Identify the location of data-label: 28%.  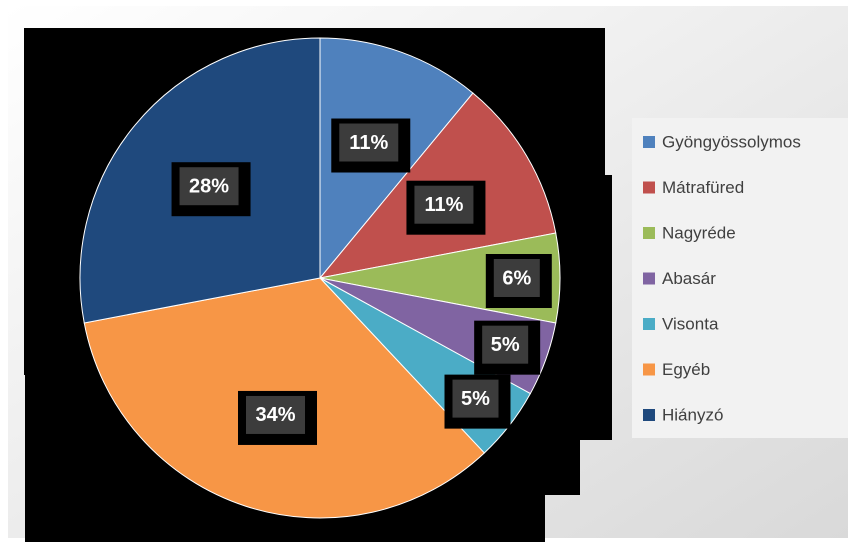
(209, 186).